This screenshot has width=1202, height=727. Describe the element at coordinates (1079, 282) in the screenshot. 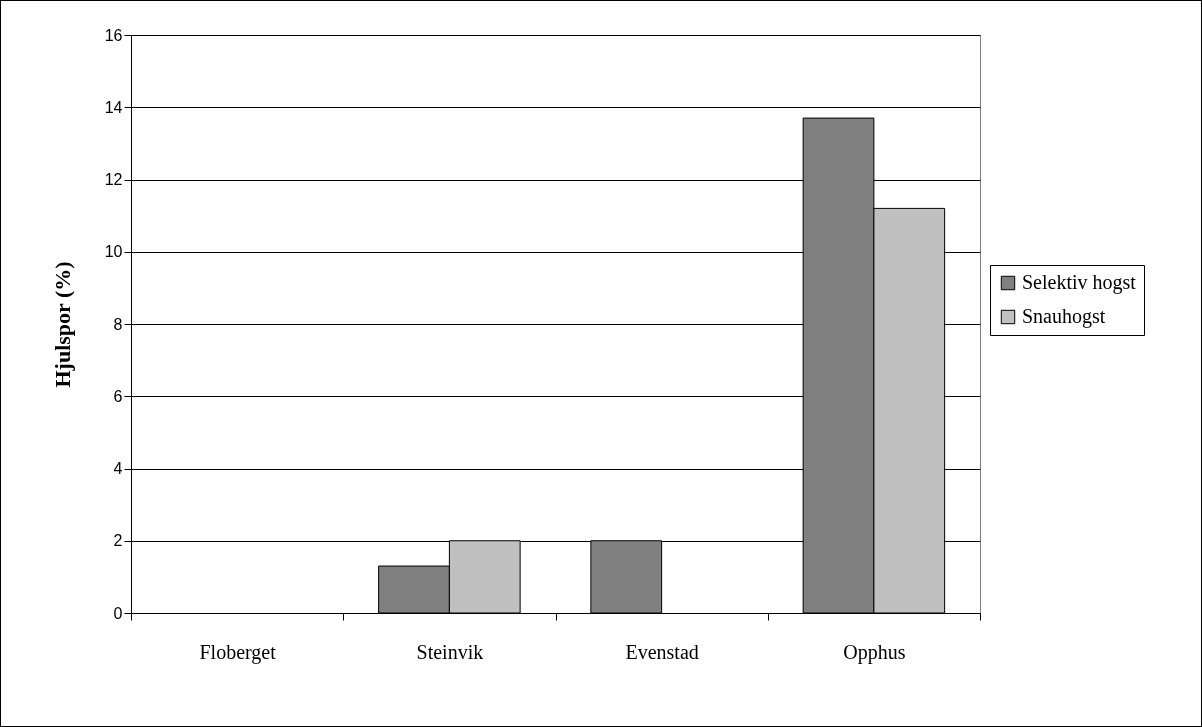

I see `legend-label: Selektiv hogst` at that location.